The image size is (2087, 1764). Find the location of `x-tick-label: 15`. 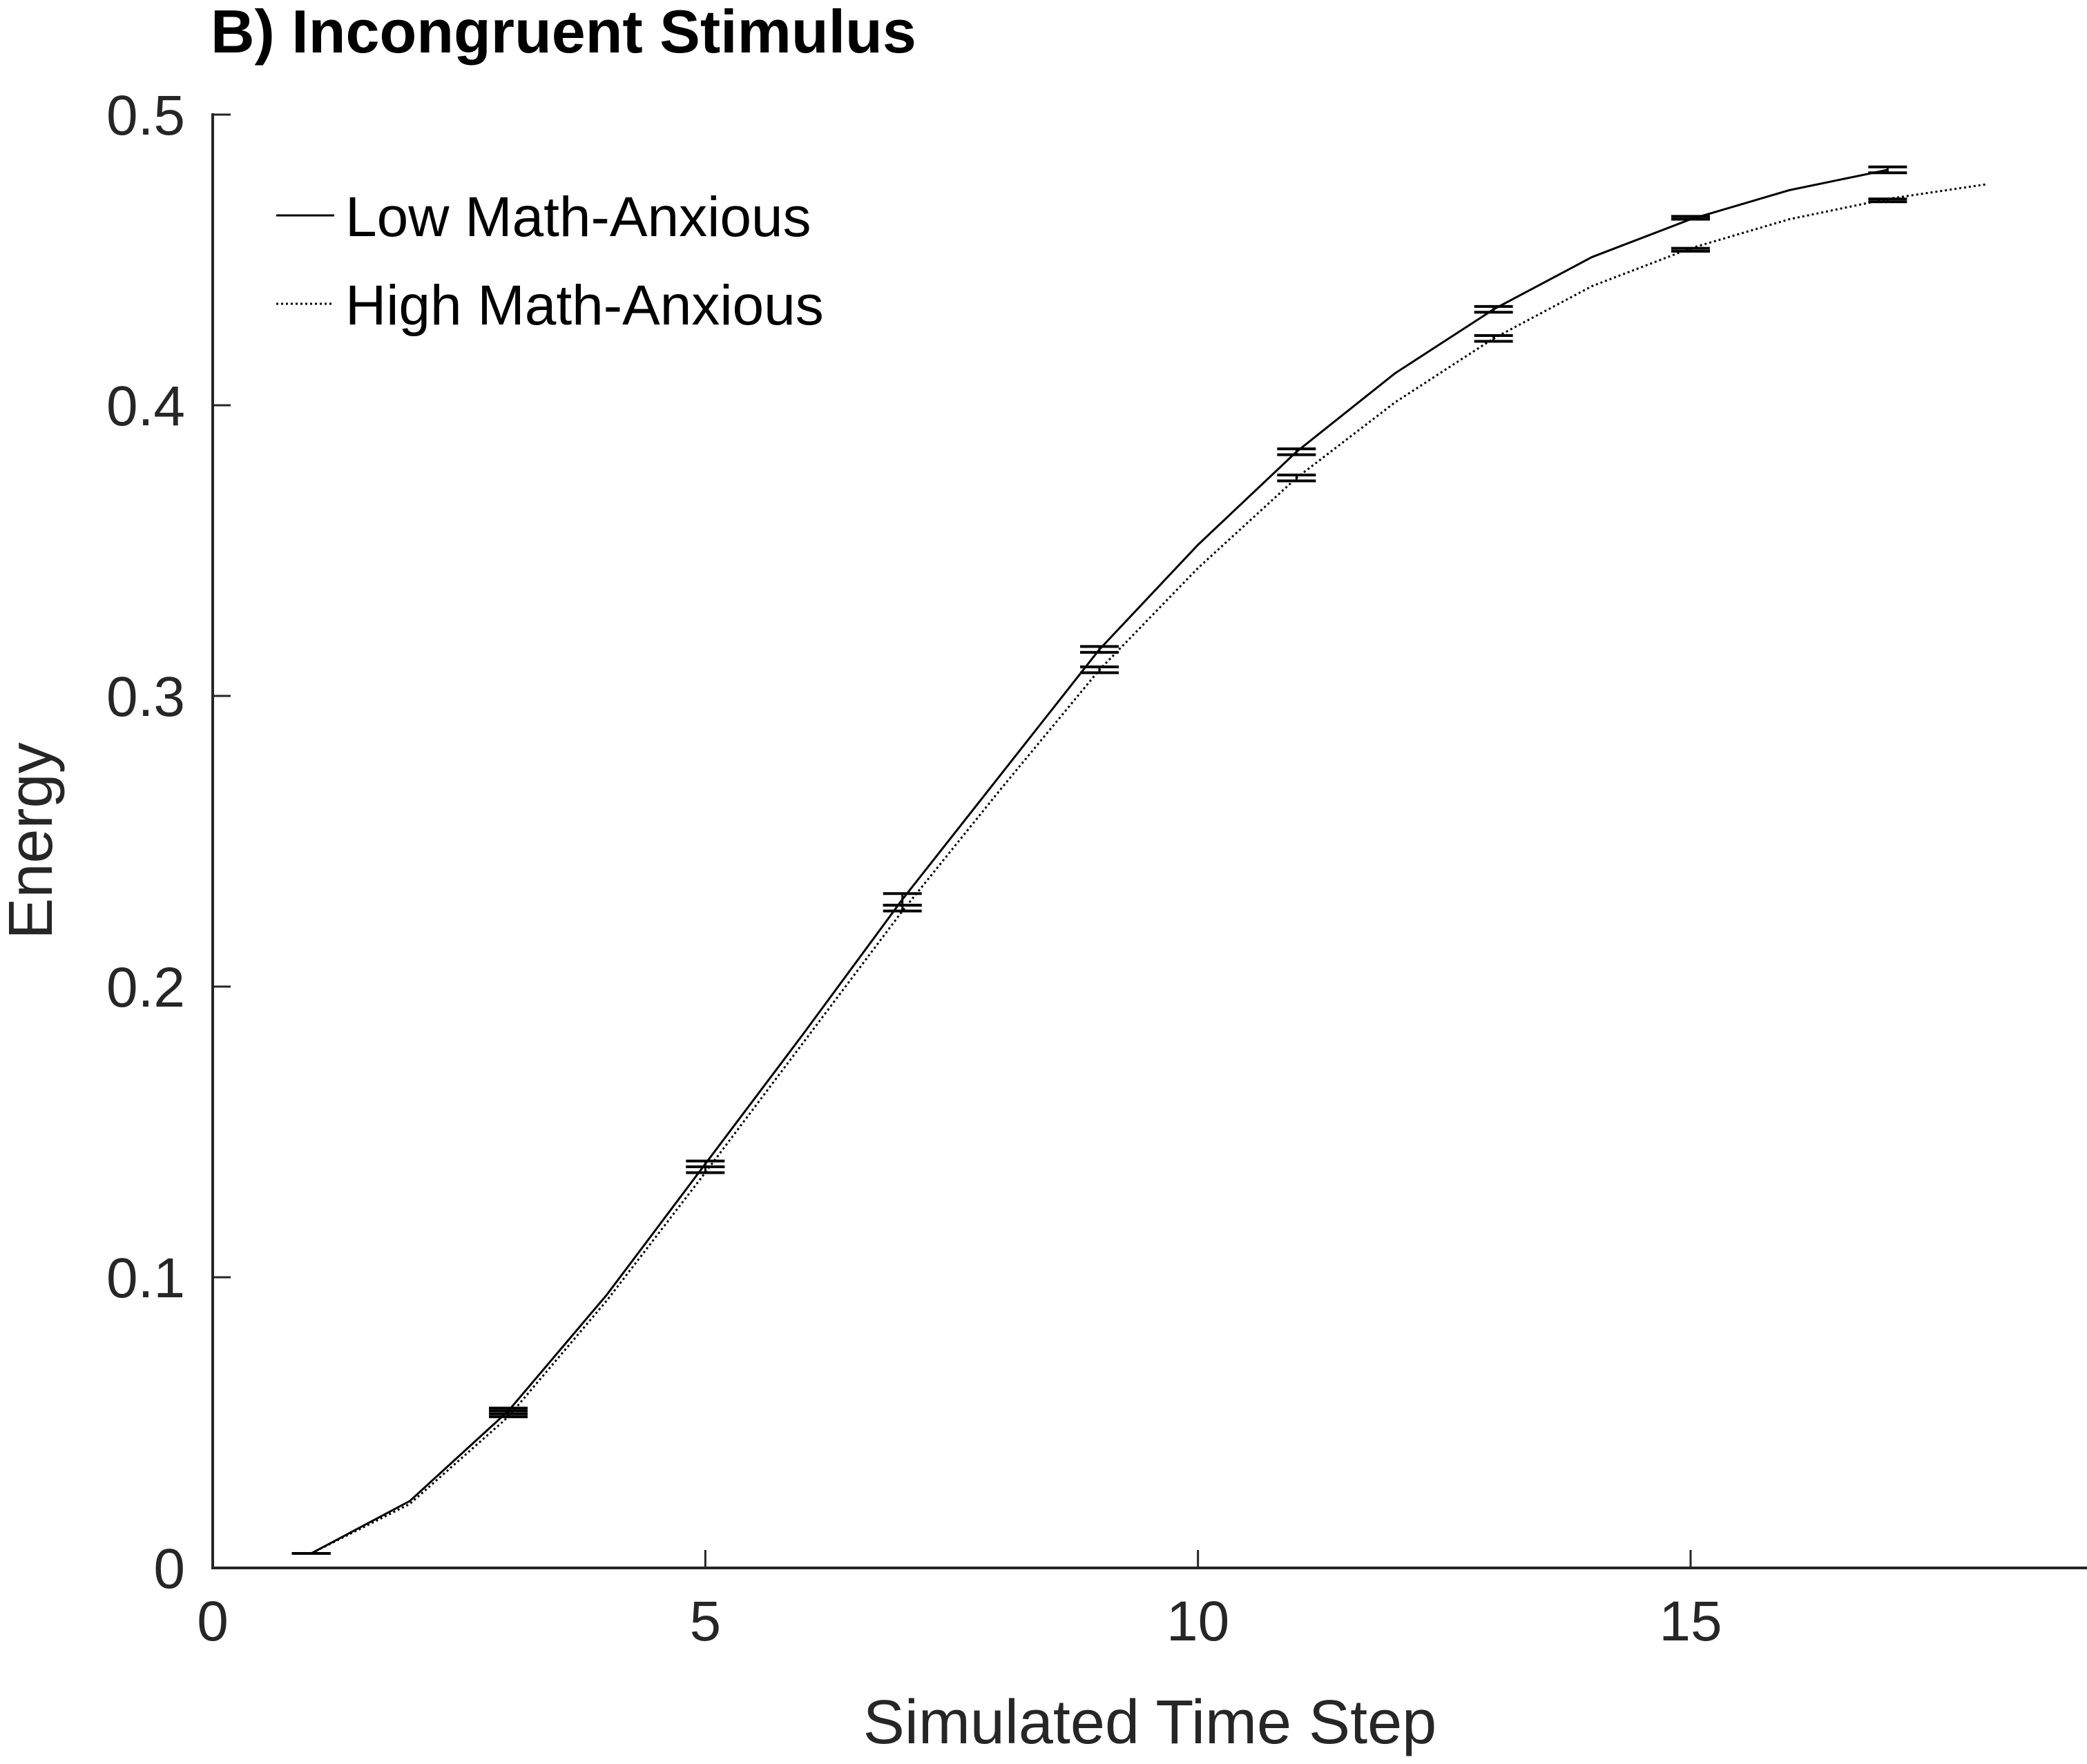

x-tick-label: 15 is located at coordinates (1690, 1621).